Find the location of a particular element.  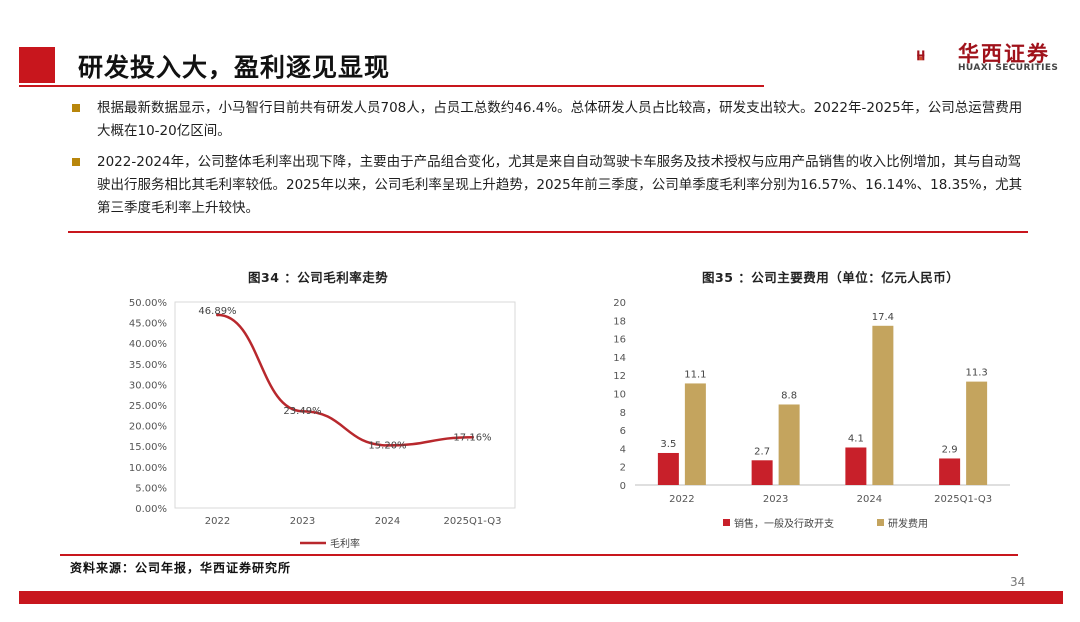

source-note: 资料来源：公司年报，华西证券研究所 is located at coordinates (181, 568).